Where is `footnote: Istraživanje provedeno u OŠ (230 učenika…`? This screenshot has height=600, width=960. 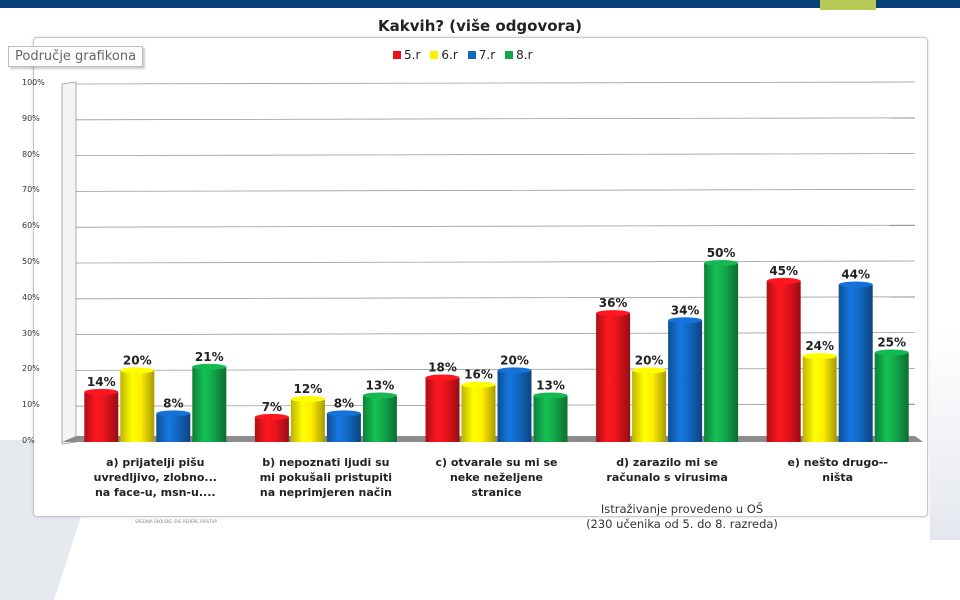 footnote: Istraživanje provedeno u OŠ (230 učenika… is located at coordinates (682, 516).